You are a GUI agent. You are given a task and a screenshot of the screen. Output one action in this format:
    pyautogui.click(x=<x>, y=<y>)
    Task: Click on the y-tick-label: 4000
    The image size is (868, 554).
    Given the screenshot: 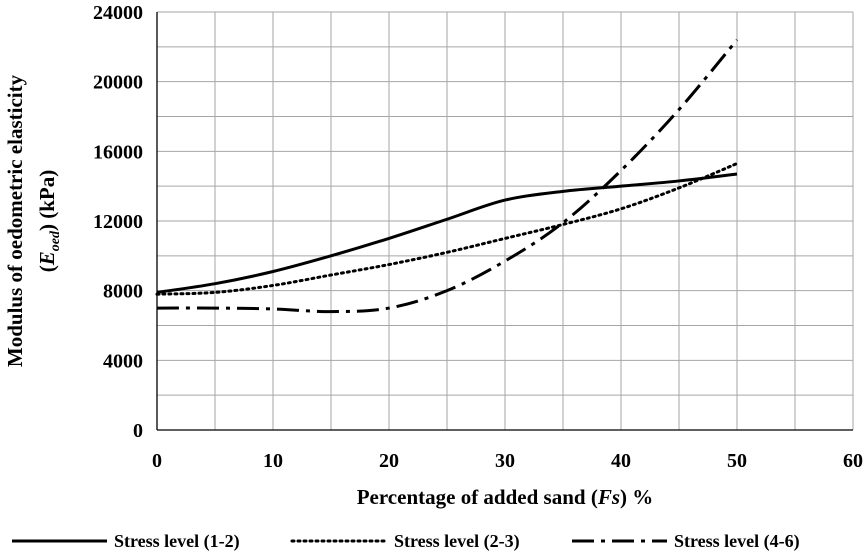 What is the action you would take?
    pyautogui.click(x=123, y=361)
    